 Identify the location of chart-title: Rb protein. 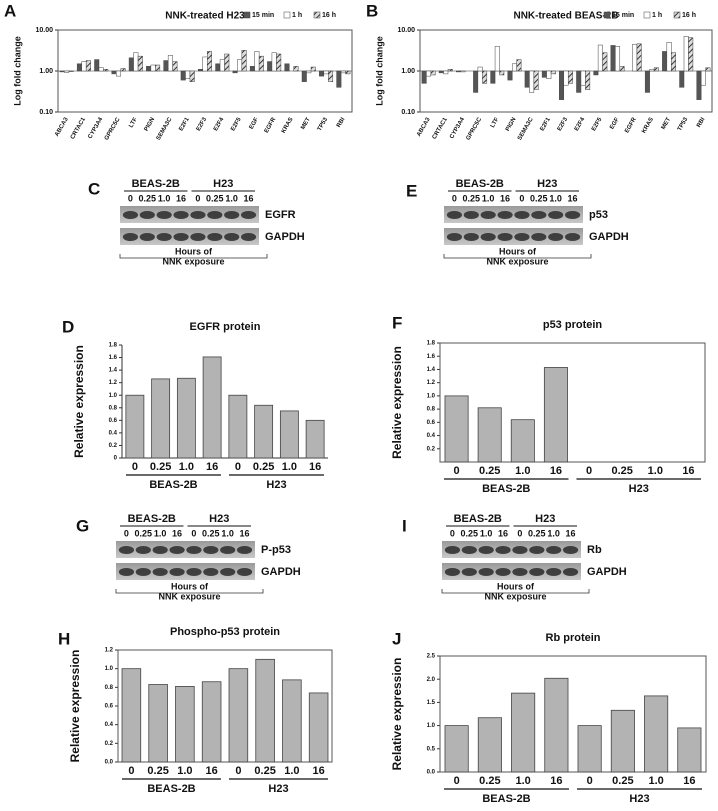
(573, 638).